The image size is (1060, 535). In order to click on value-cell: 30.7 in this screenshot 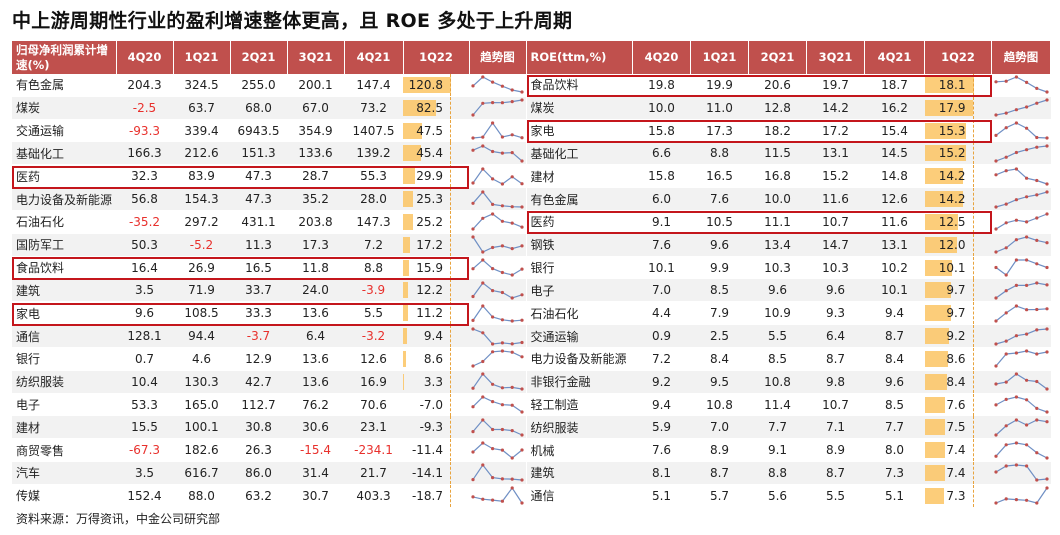, I will do `click(315, 496)`.